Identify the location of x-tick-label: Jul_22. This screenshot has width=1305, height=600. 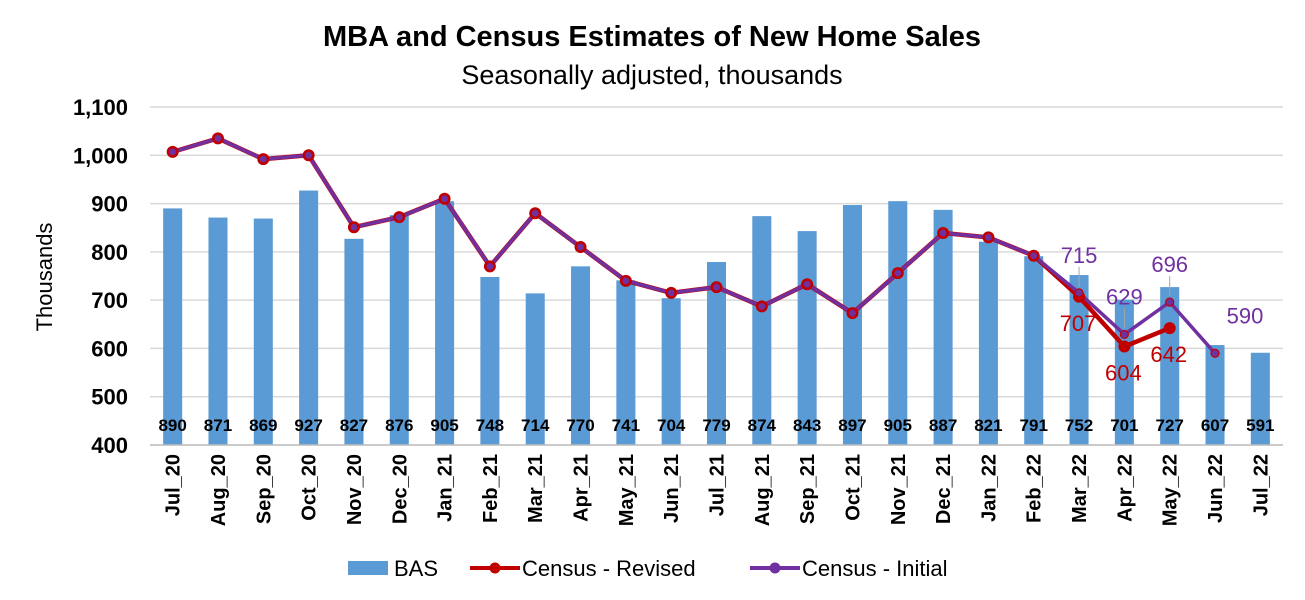
(1261, 485).